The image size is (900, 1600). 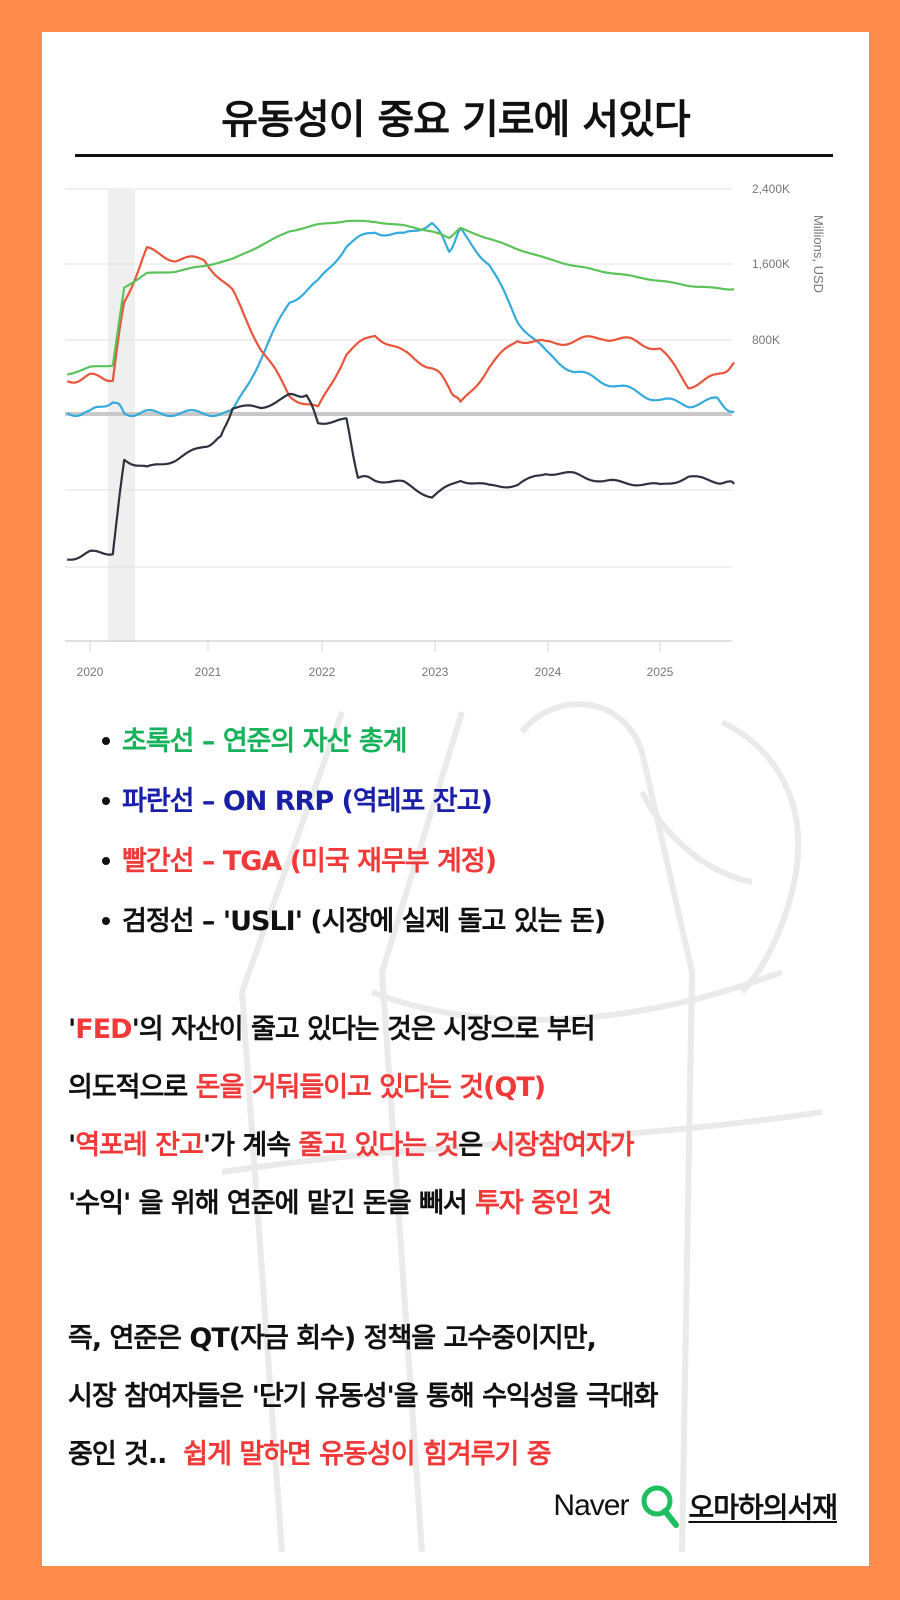 What do you see at coordinates (354, 922) in the screenshot?
I see `legend-item-black: 검정선 – 'USLI' (시장에 실제 돌고 있는 돈)` at bounding box center [354, 922].